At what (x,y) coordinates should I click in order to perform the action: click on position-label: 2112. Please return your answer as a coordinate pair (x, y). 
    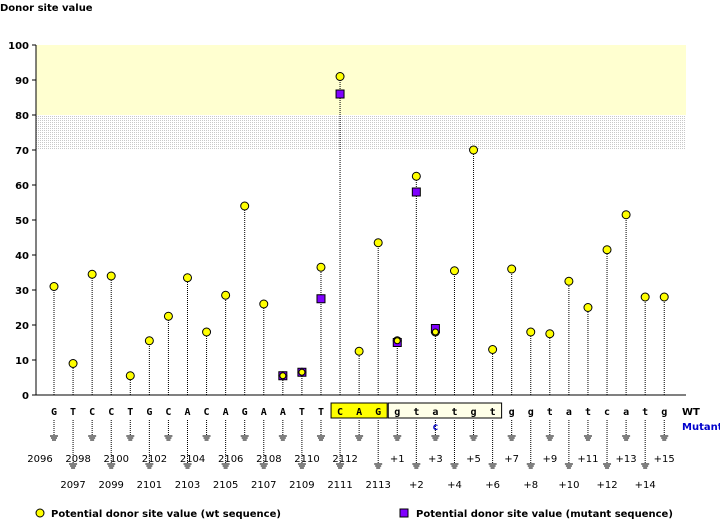
    Looking at the image, I should click on (344, 459).